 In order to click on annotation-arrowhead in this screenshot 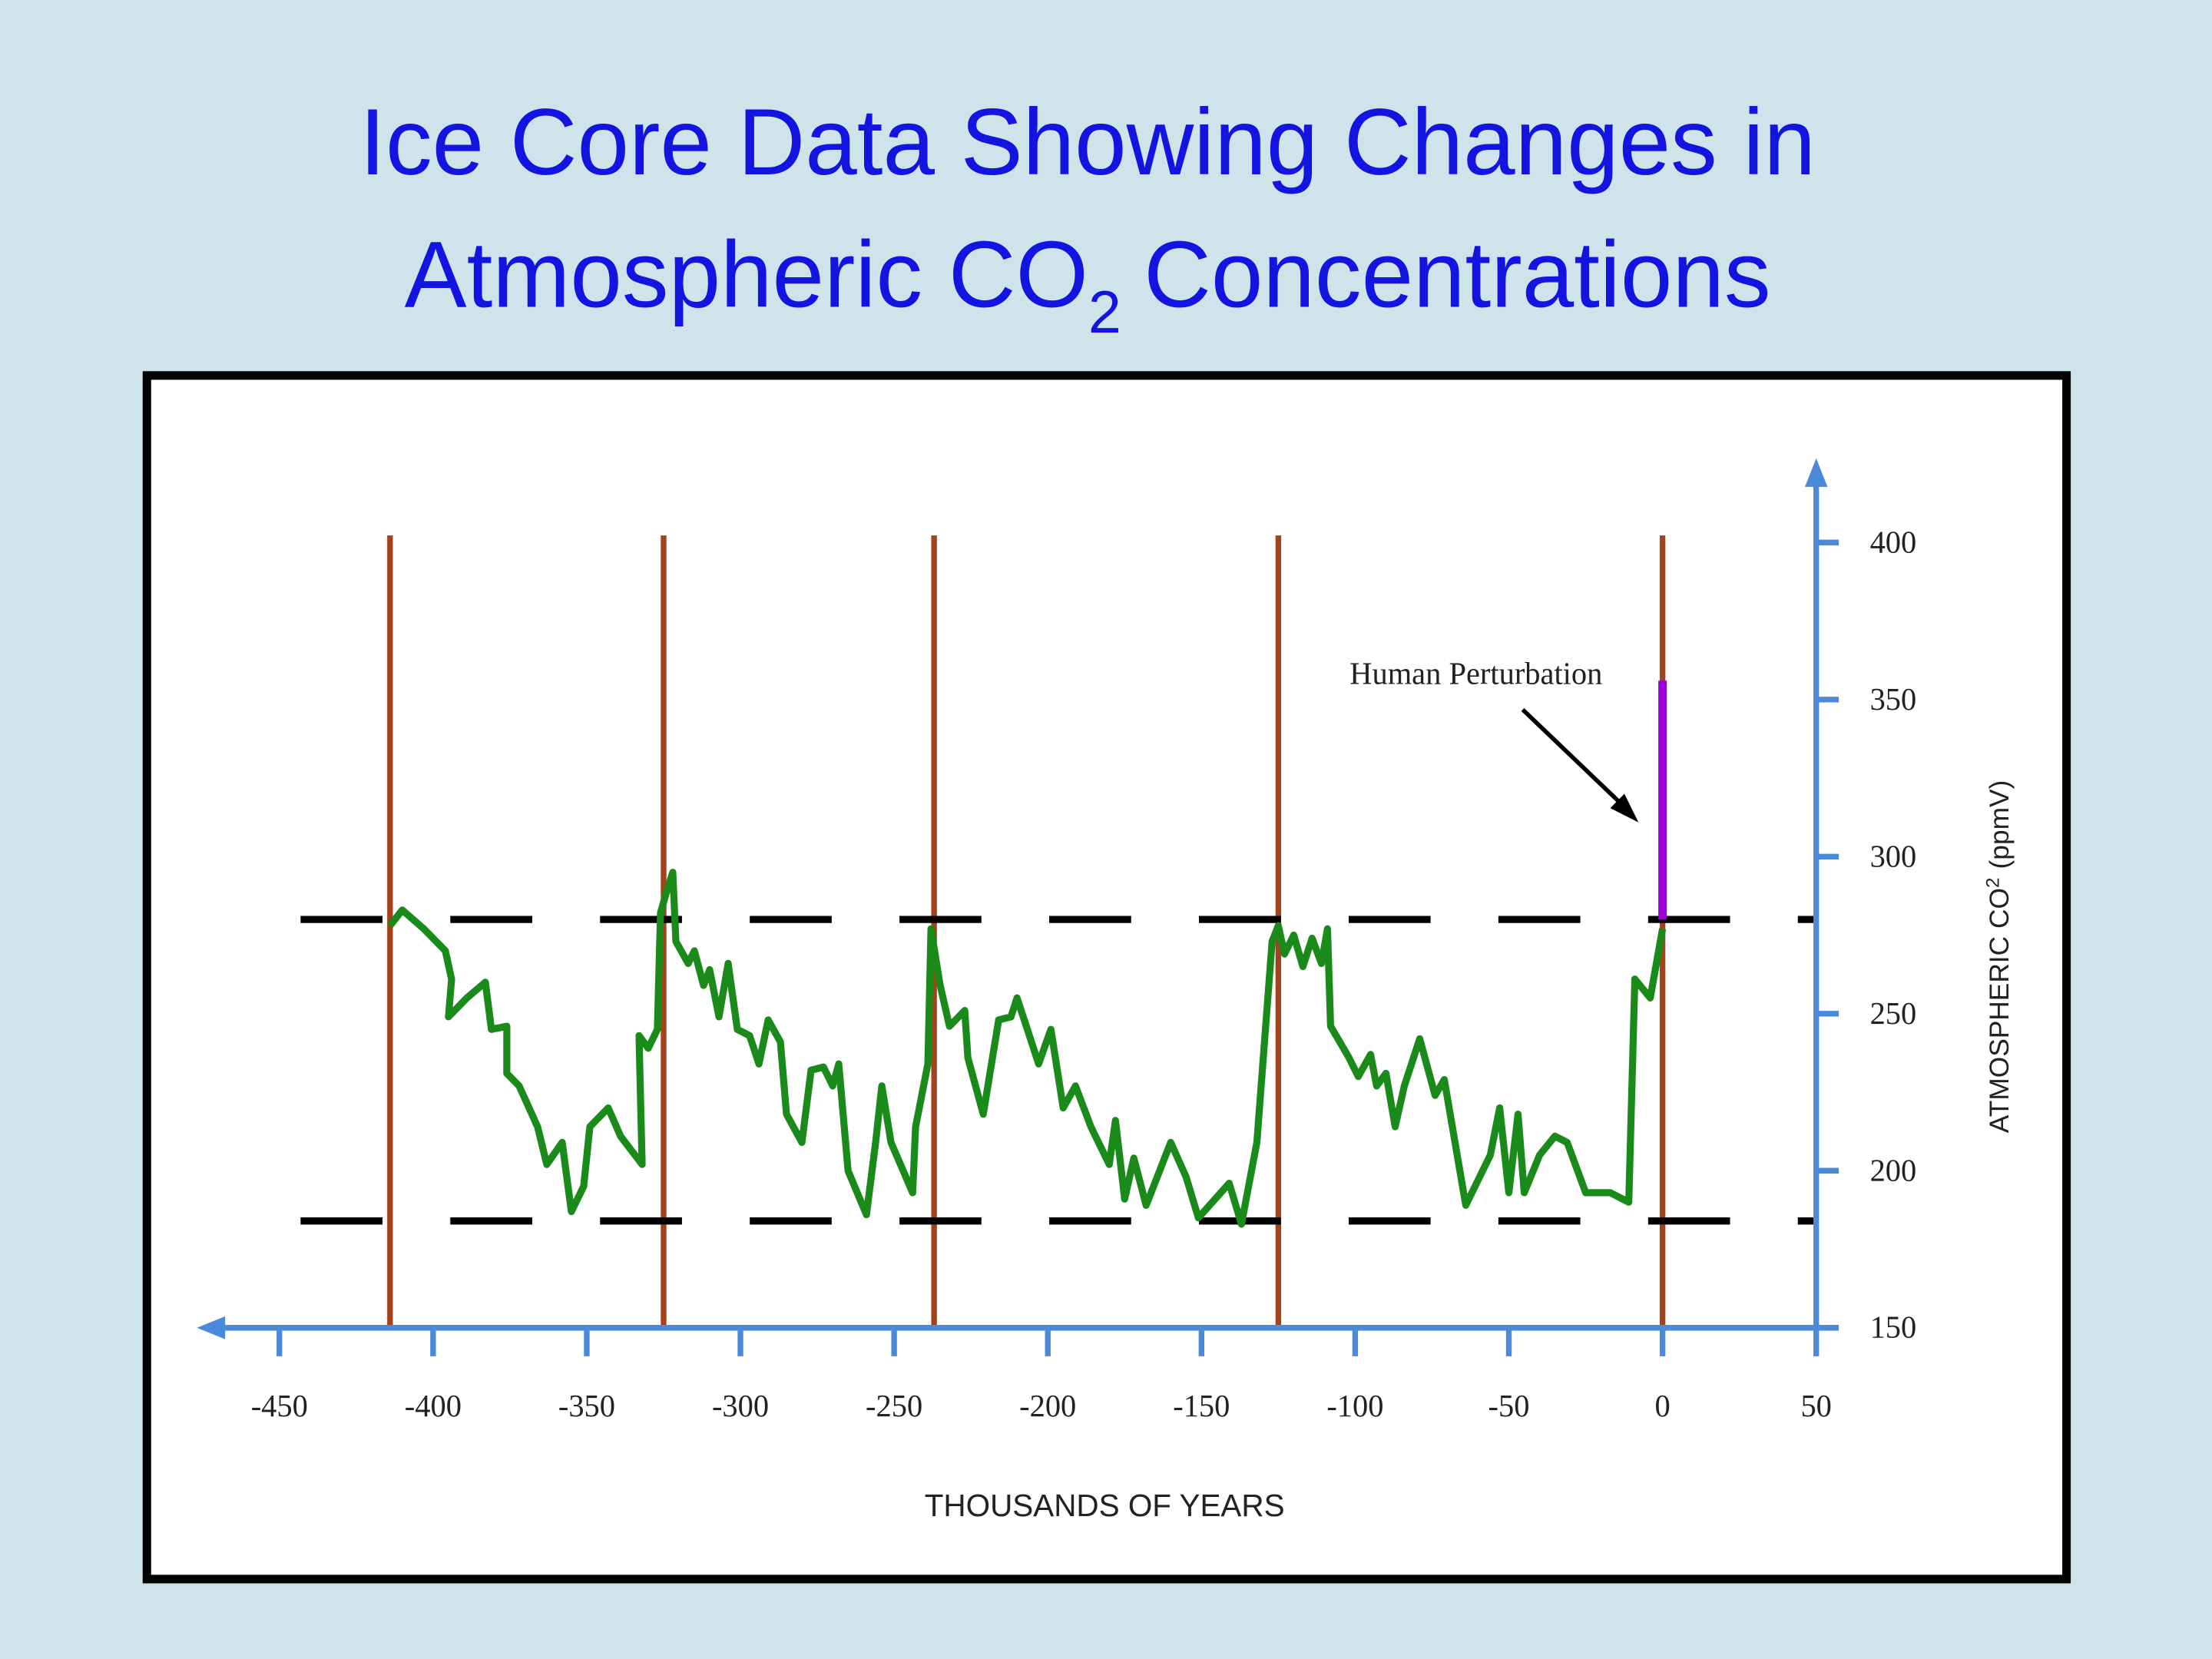, I will do `click(1624, 808)`.